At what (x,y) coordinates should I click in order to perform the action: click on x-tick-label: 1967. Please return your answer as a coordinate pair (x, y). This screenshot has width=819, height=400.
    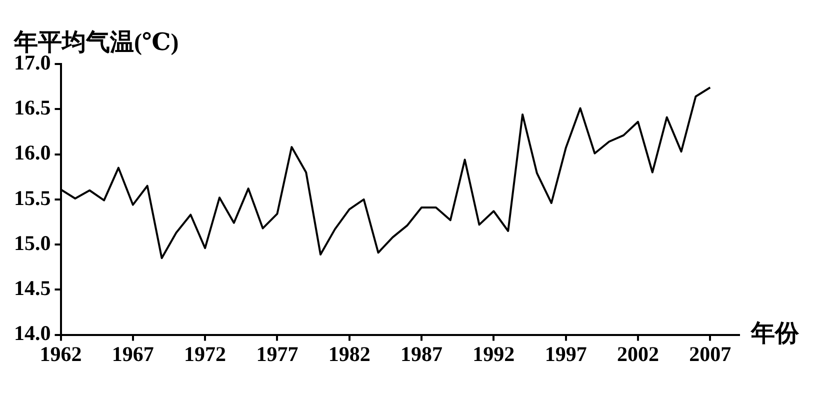
    Looking at the image, I should click on (133, 354).